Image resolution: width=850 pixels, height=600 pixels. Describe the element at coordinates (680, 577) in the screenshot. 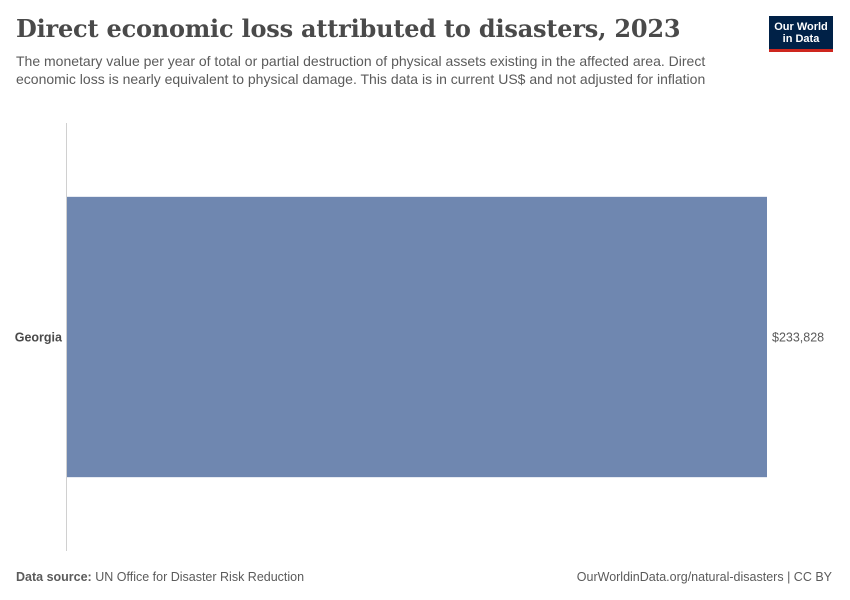

I see `source-link: OurWorldinData.org/natural-disasters` at that location.